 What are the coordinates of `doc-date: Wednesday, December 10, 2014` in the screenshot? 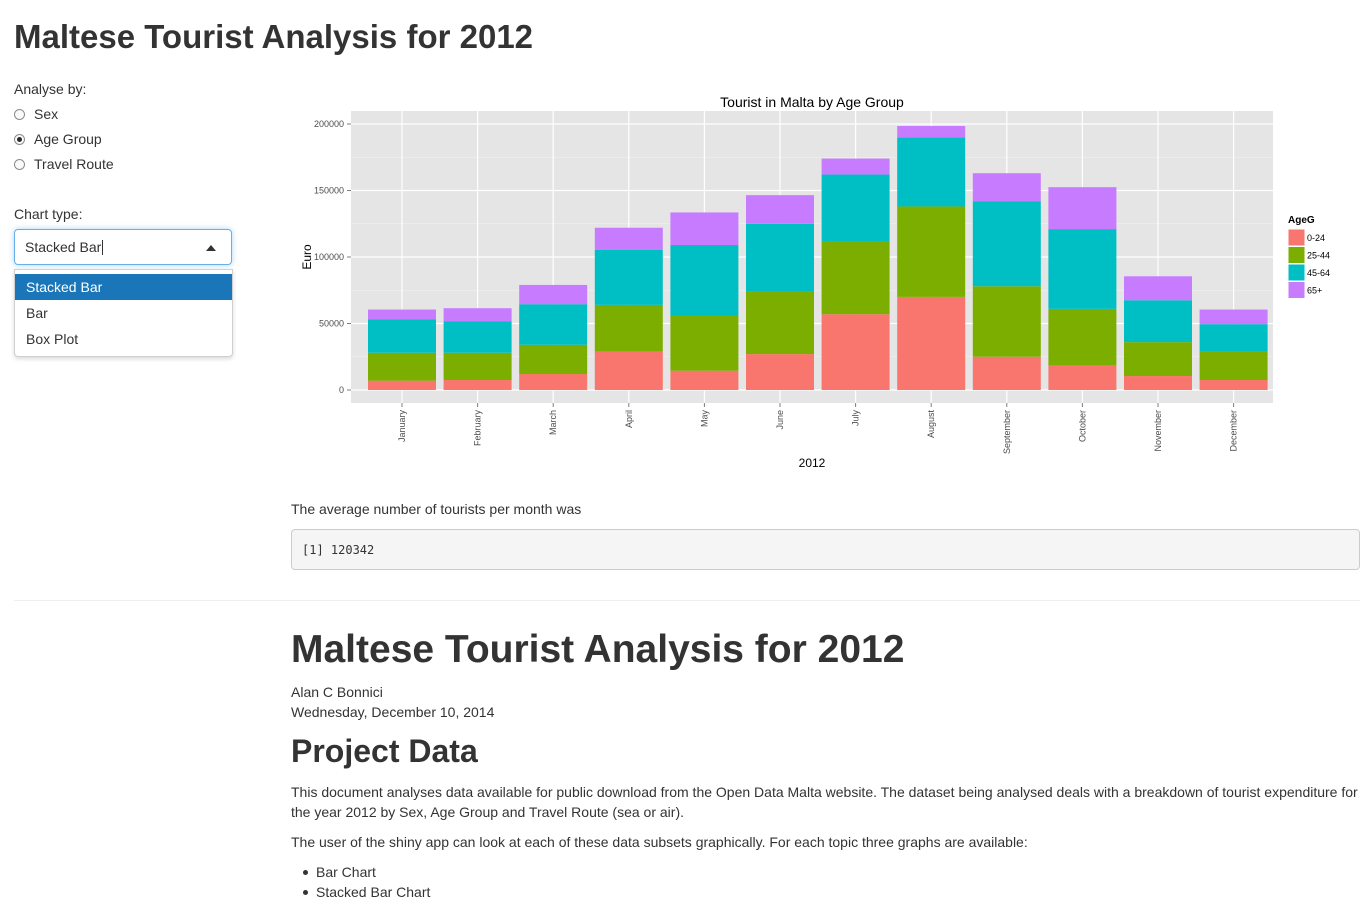 It's located at (393, 712).